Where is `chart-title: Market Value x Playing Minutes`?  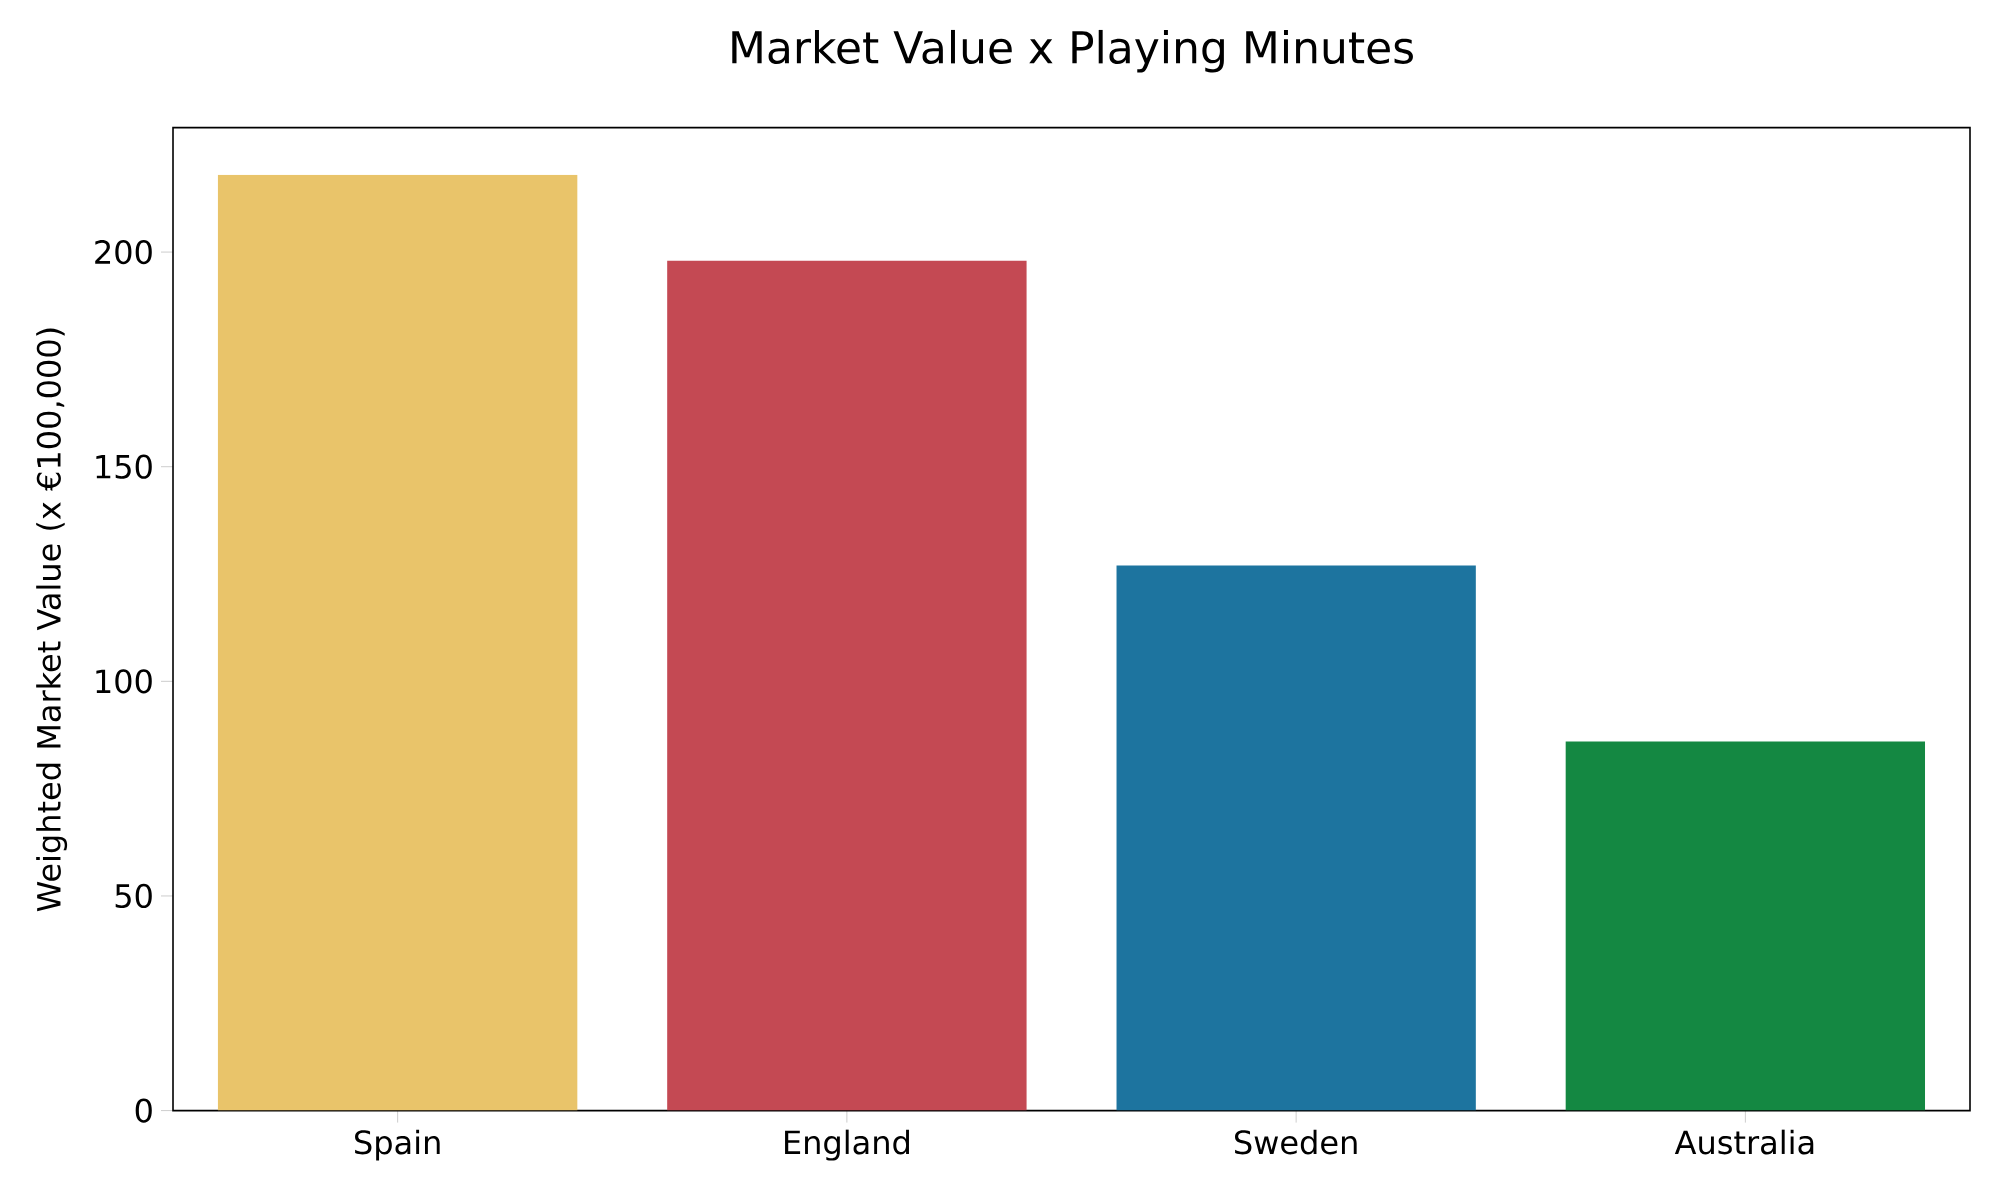
chart-title: Market Value x Playing Minutes is located at coordinates (1072, 51).